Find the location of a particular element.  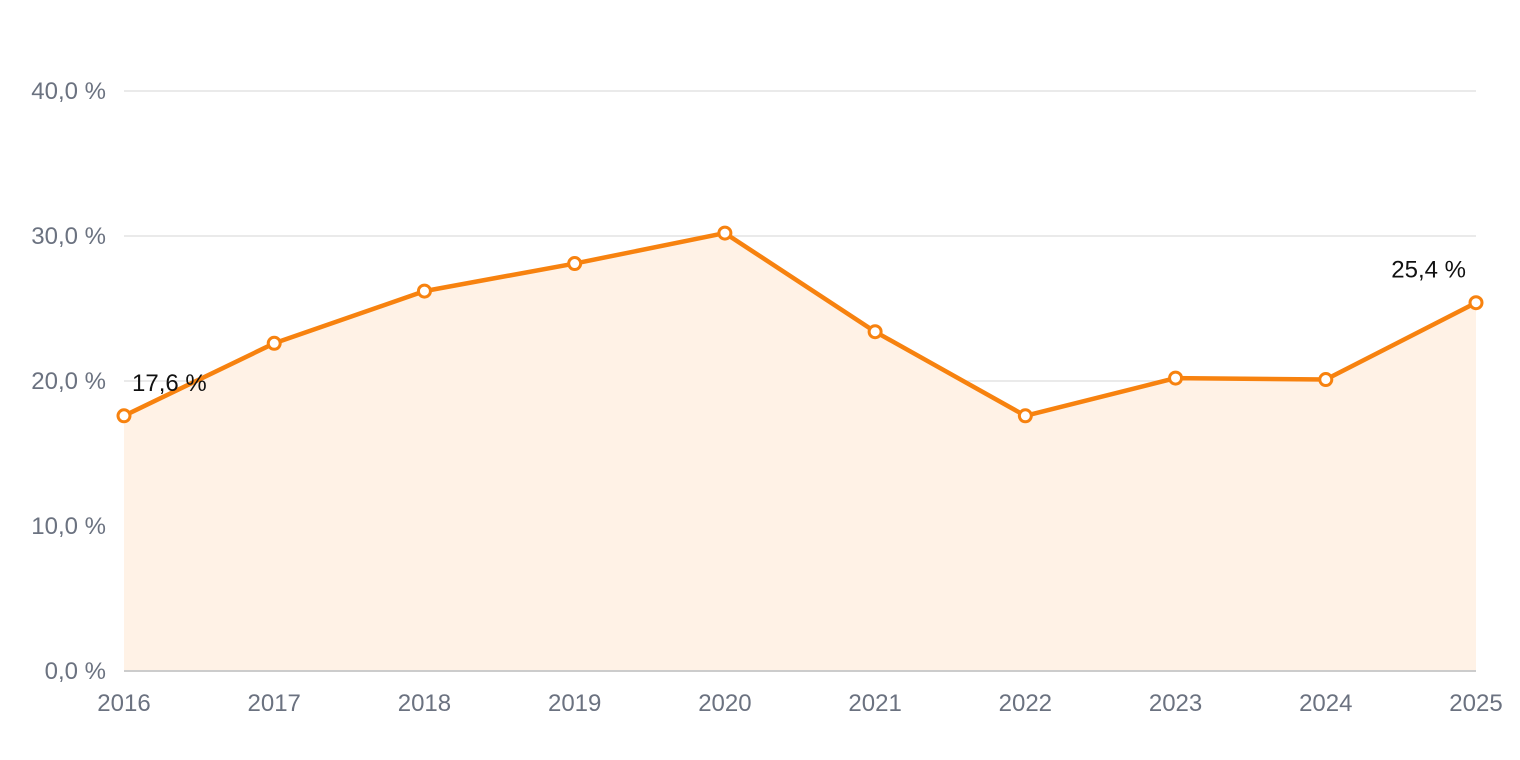

y-tick-label: 40,0 % is located at coordinates (68, 91).